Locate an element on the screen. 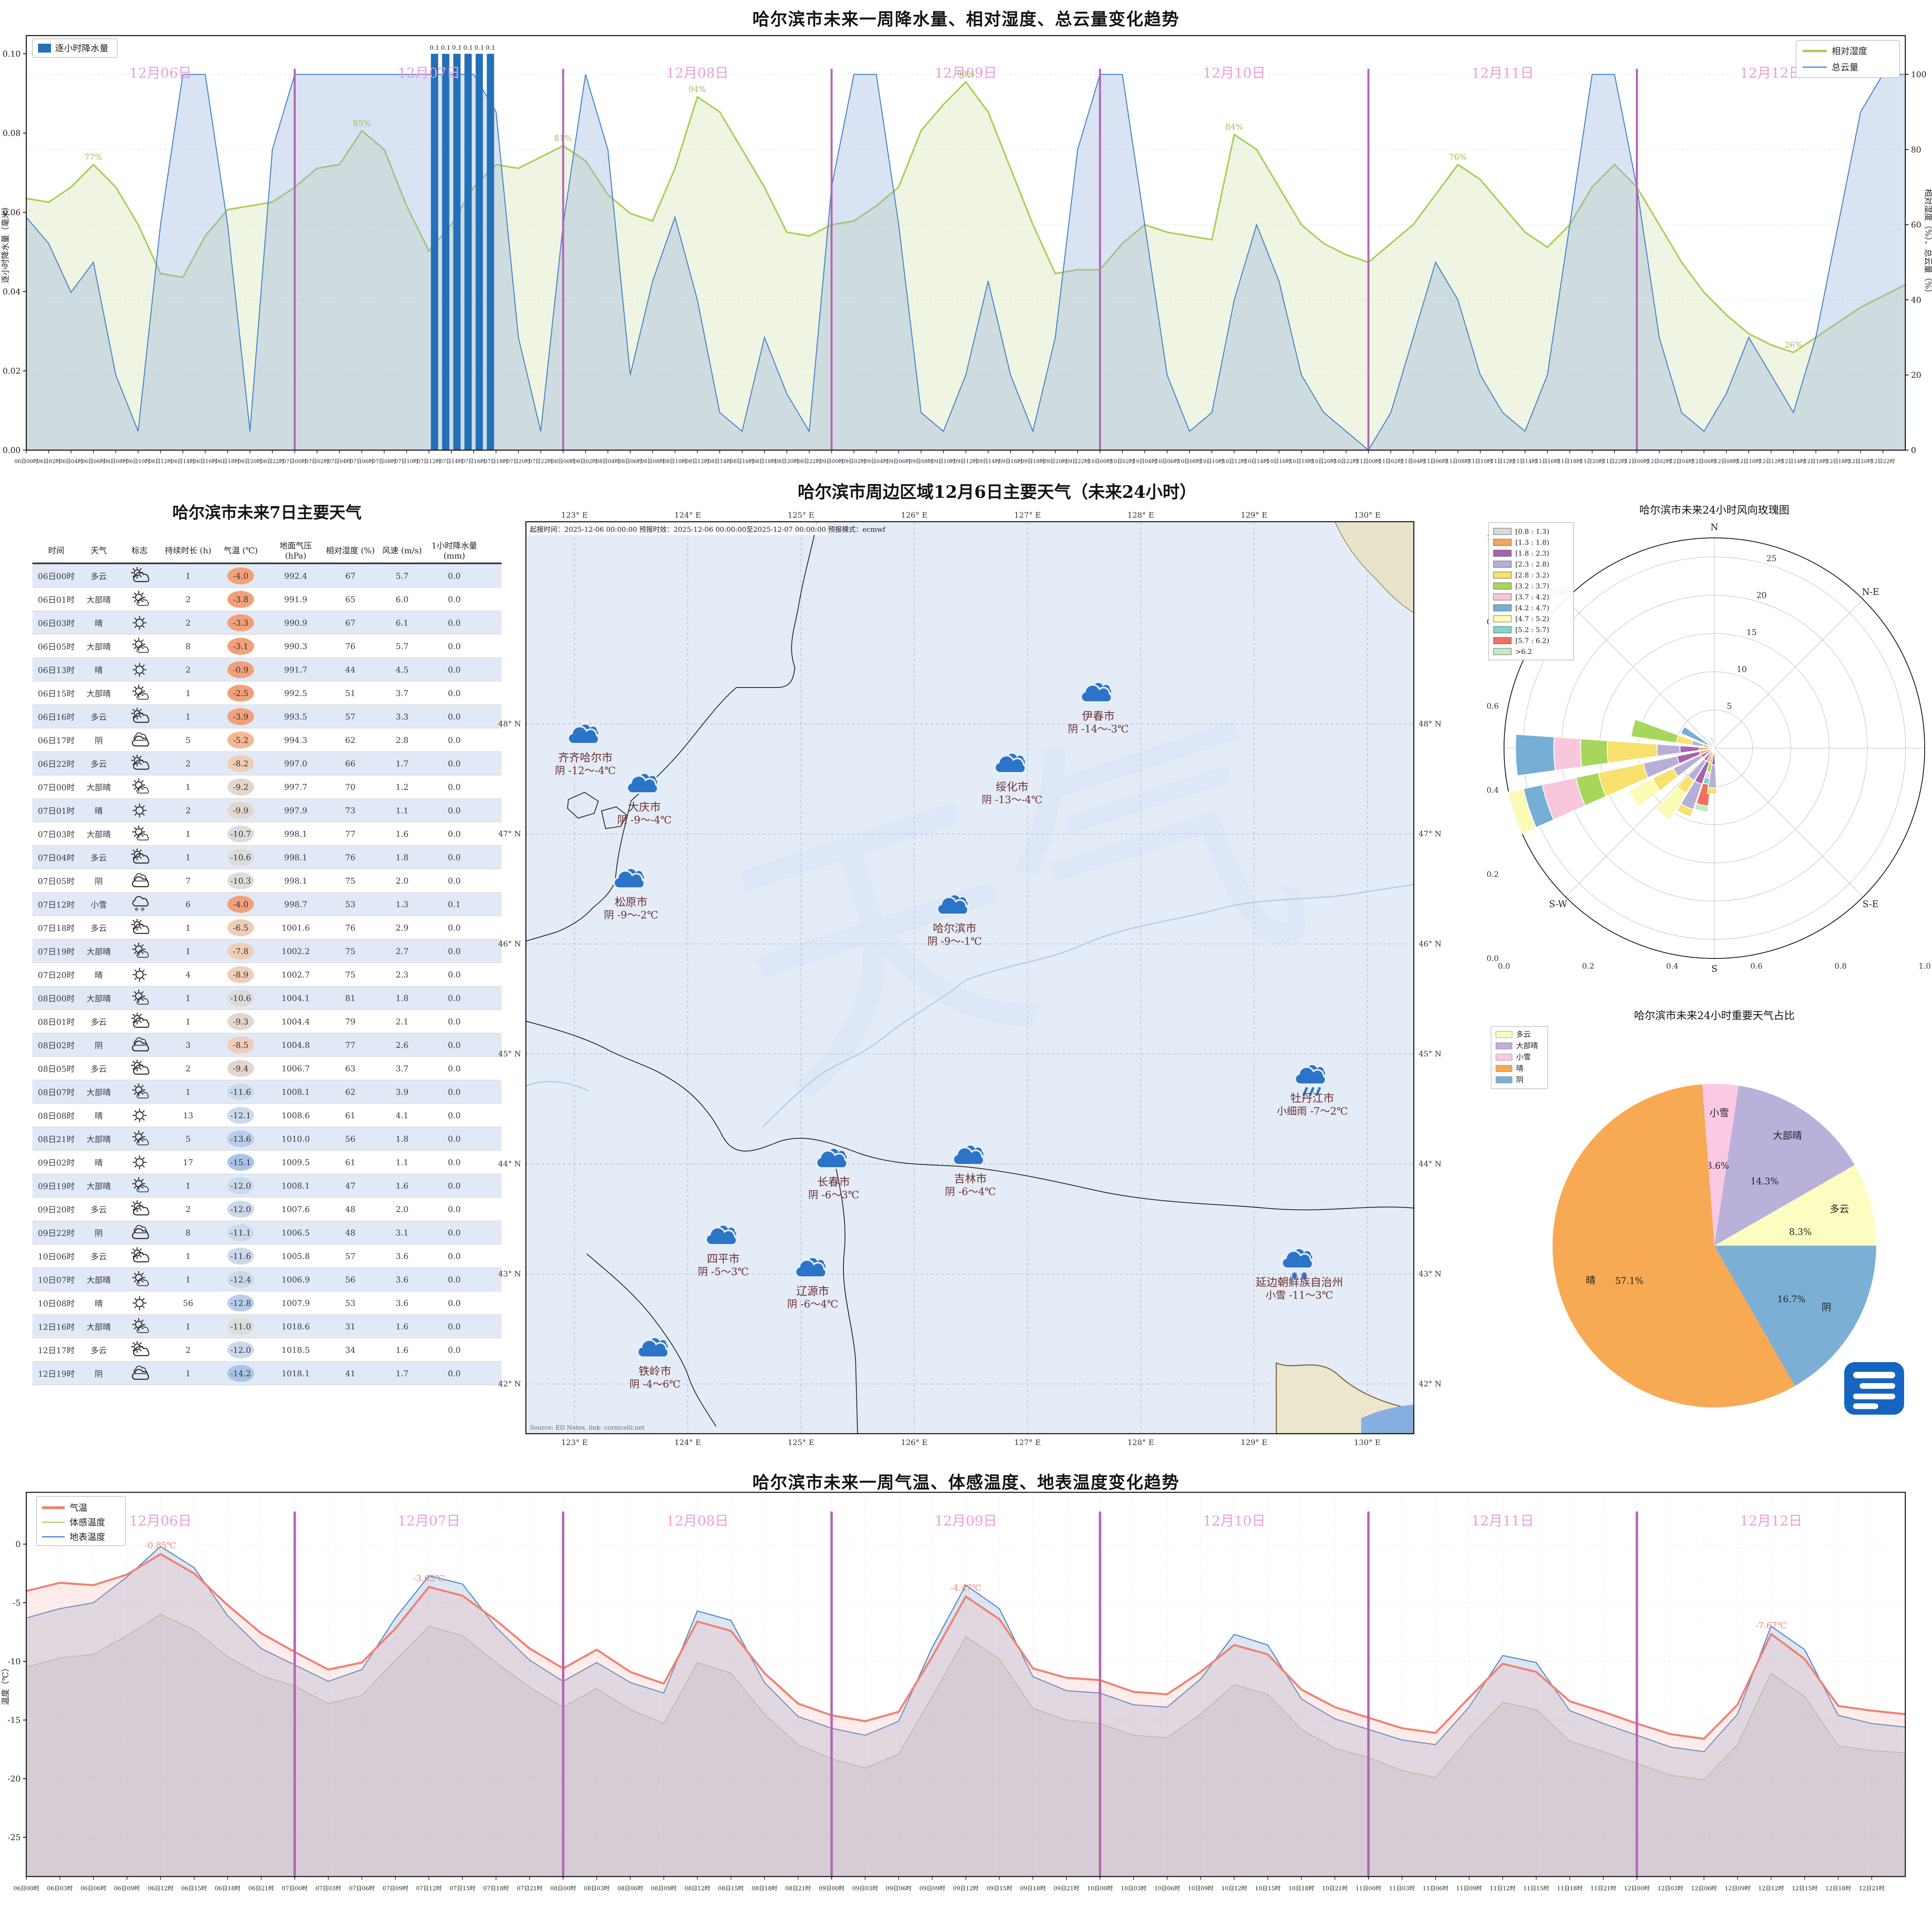  table-cell: 1018.1 is located at coordinates (296, 1373).